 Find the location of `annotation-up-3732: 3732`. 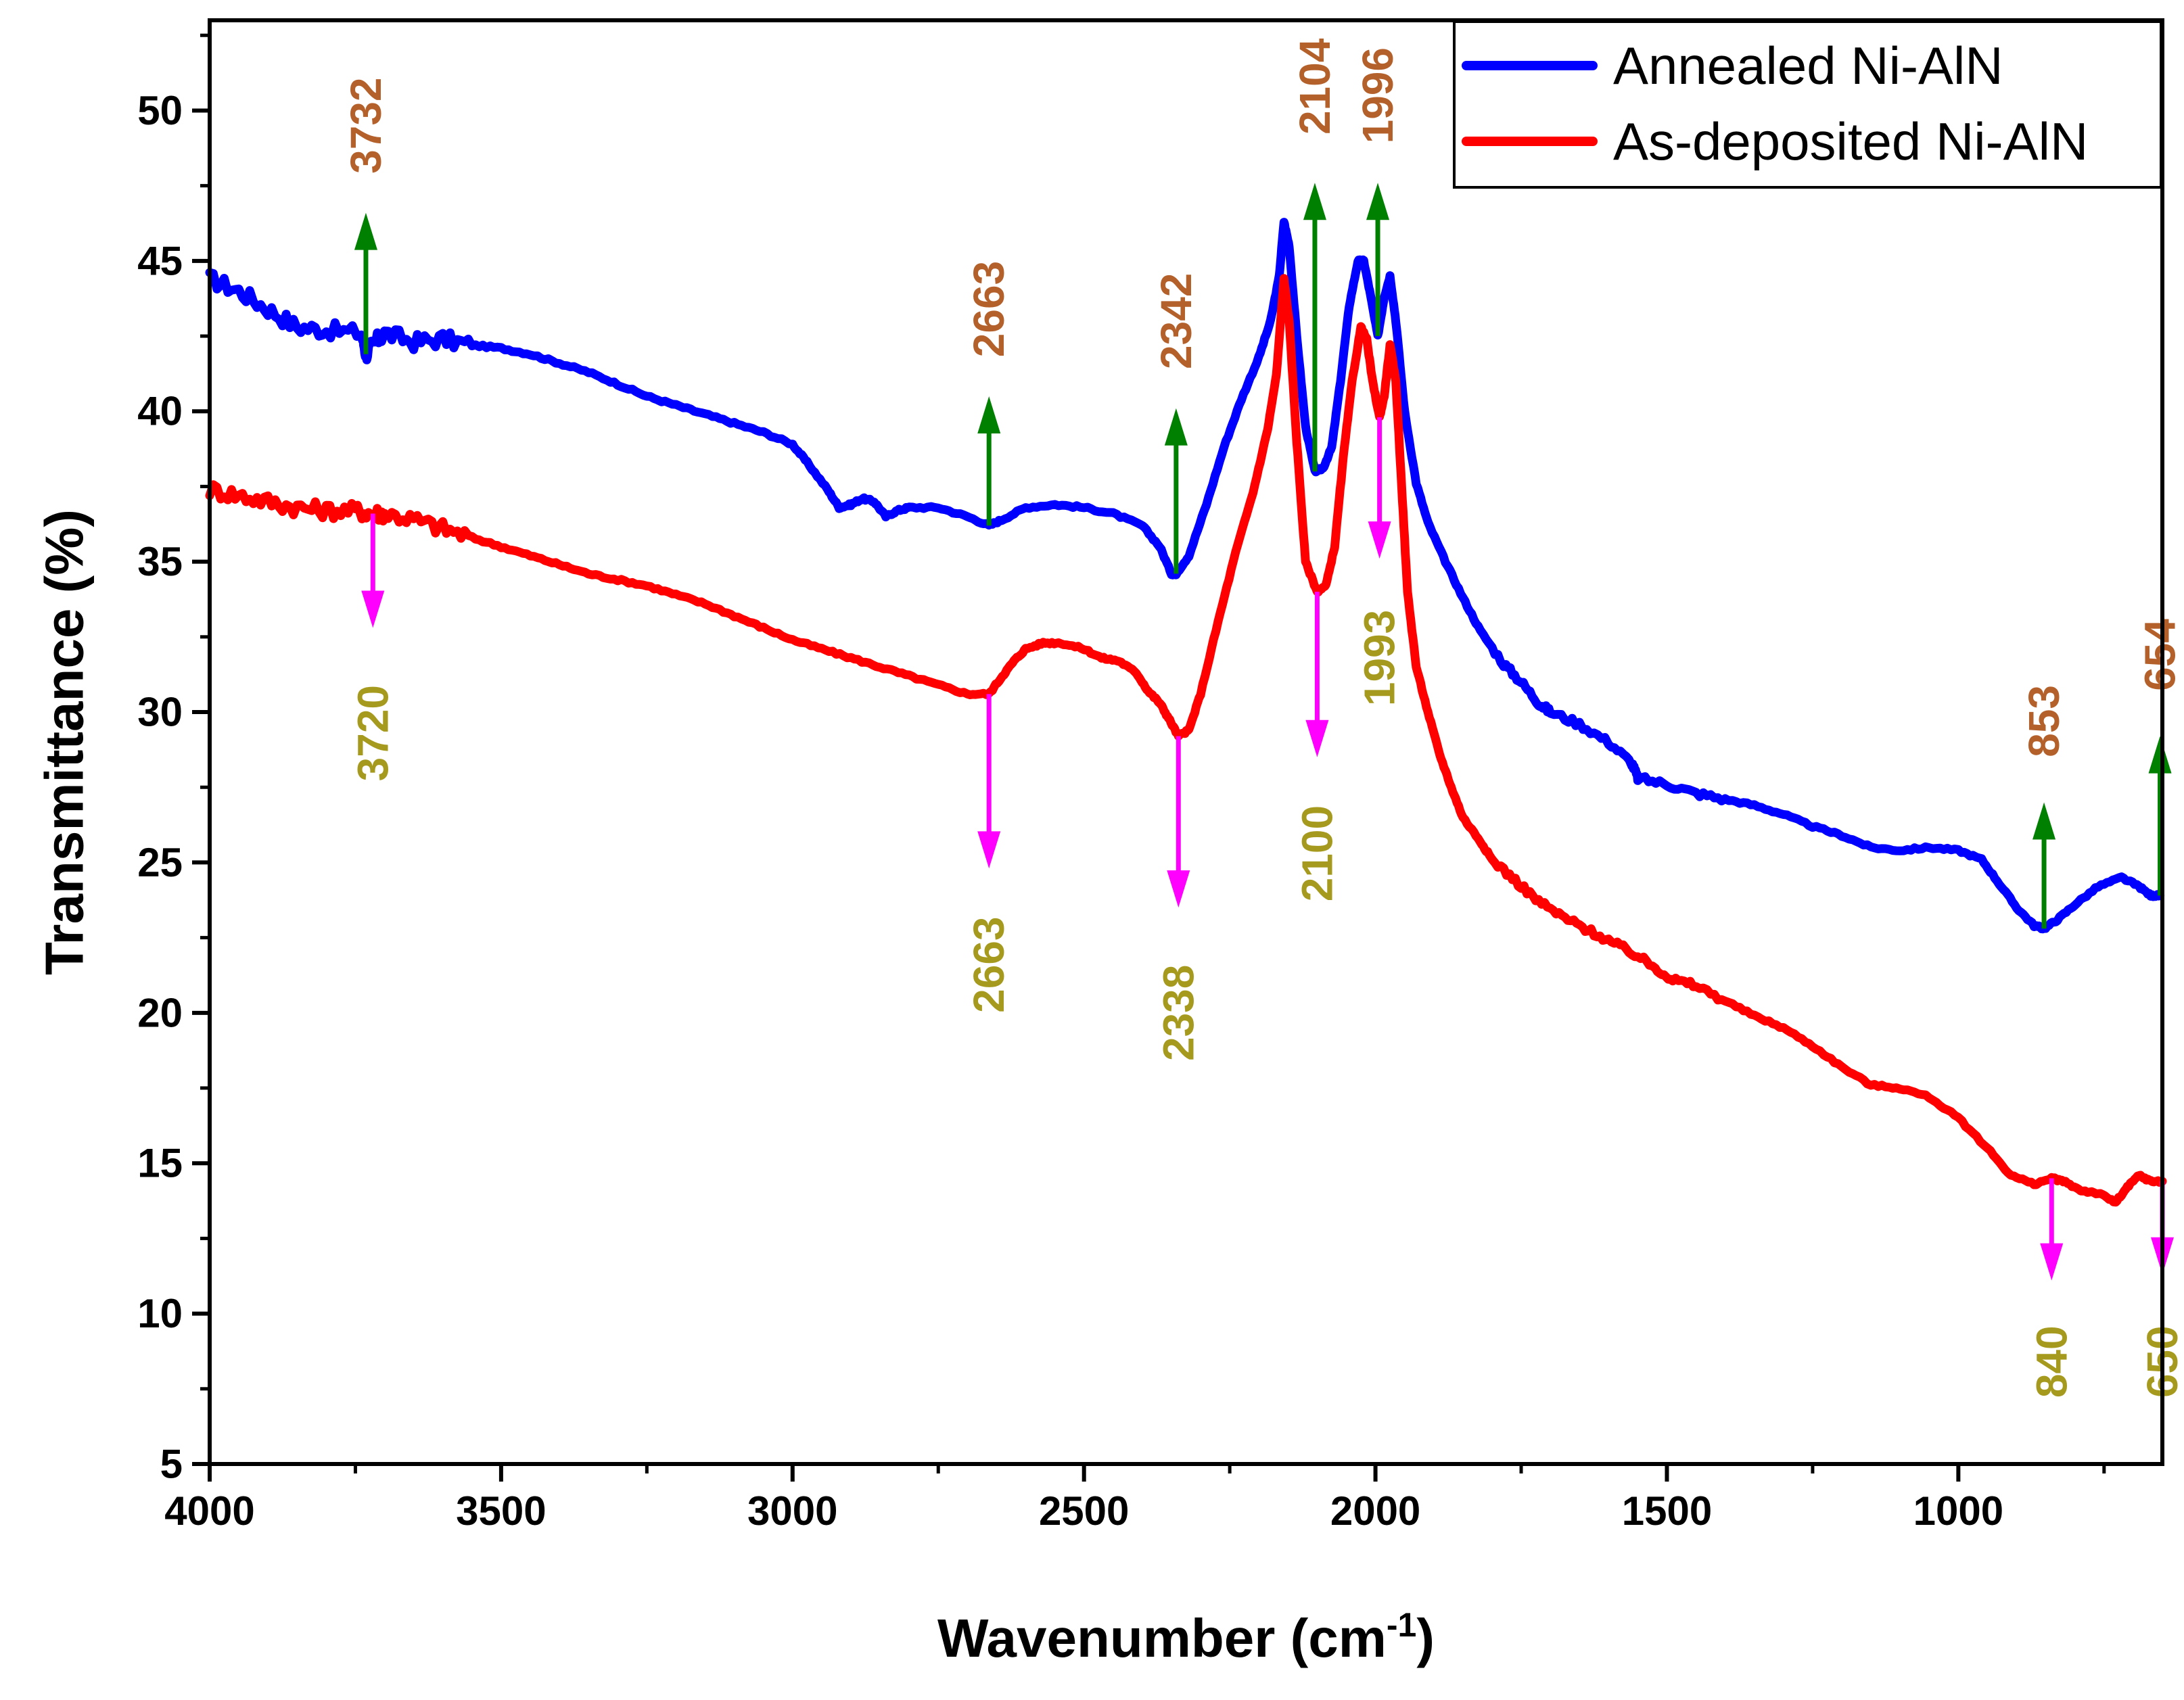

annotation-up-3732: 3732 is located at coordinates (366, 216).